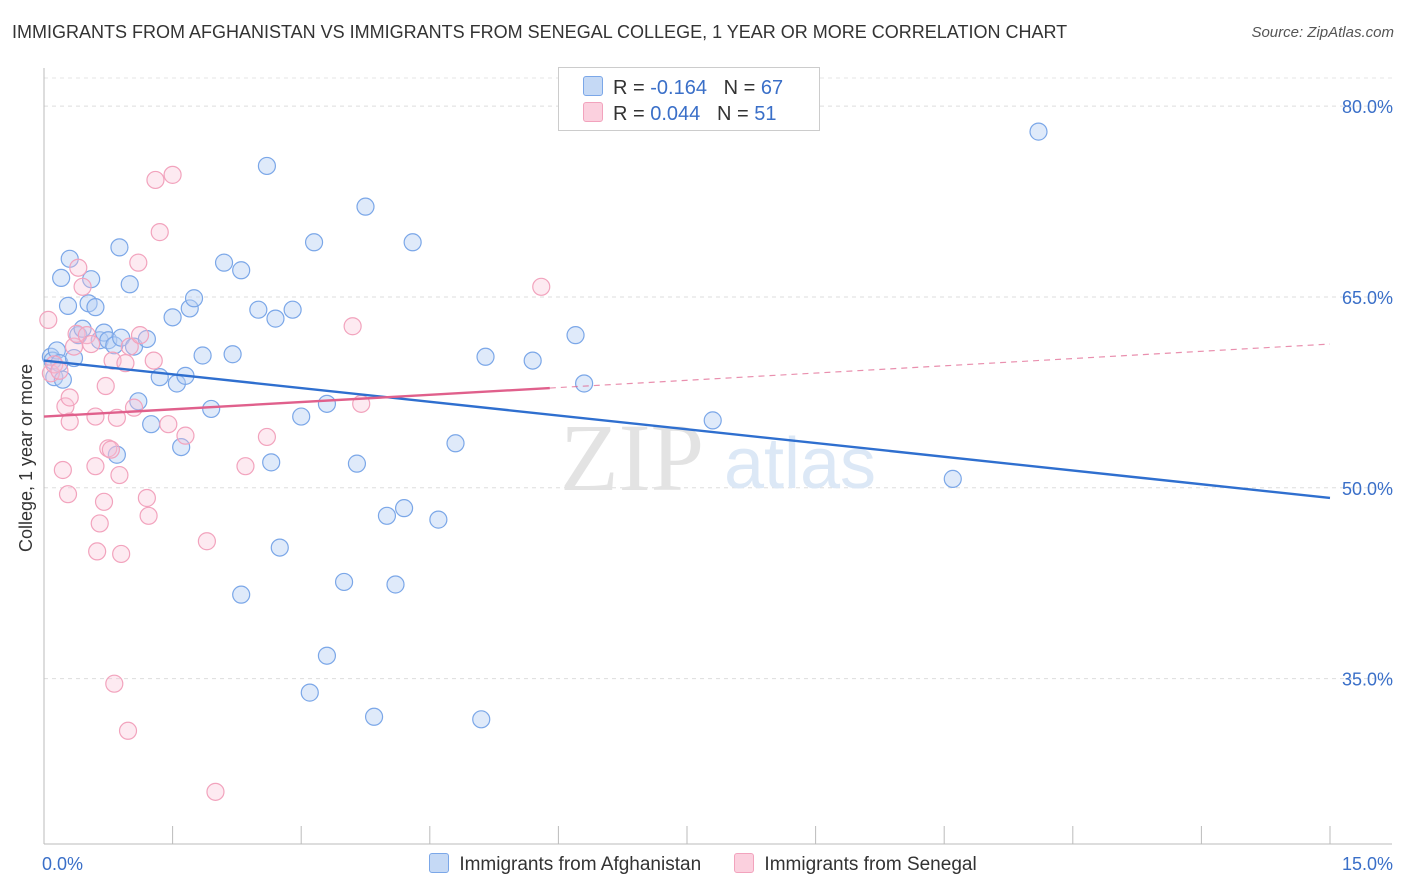  I want to click on y-tick-label: 80.0%, so click(1367, 107).